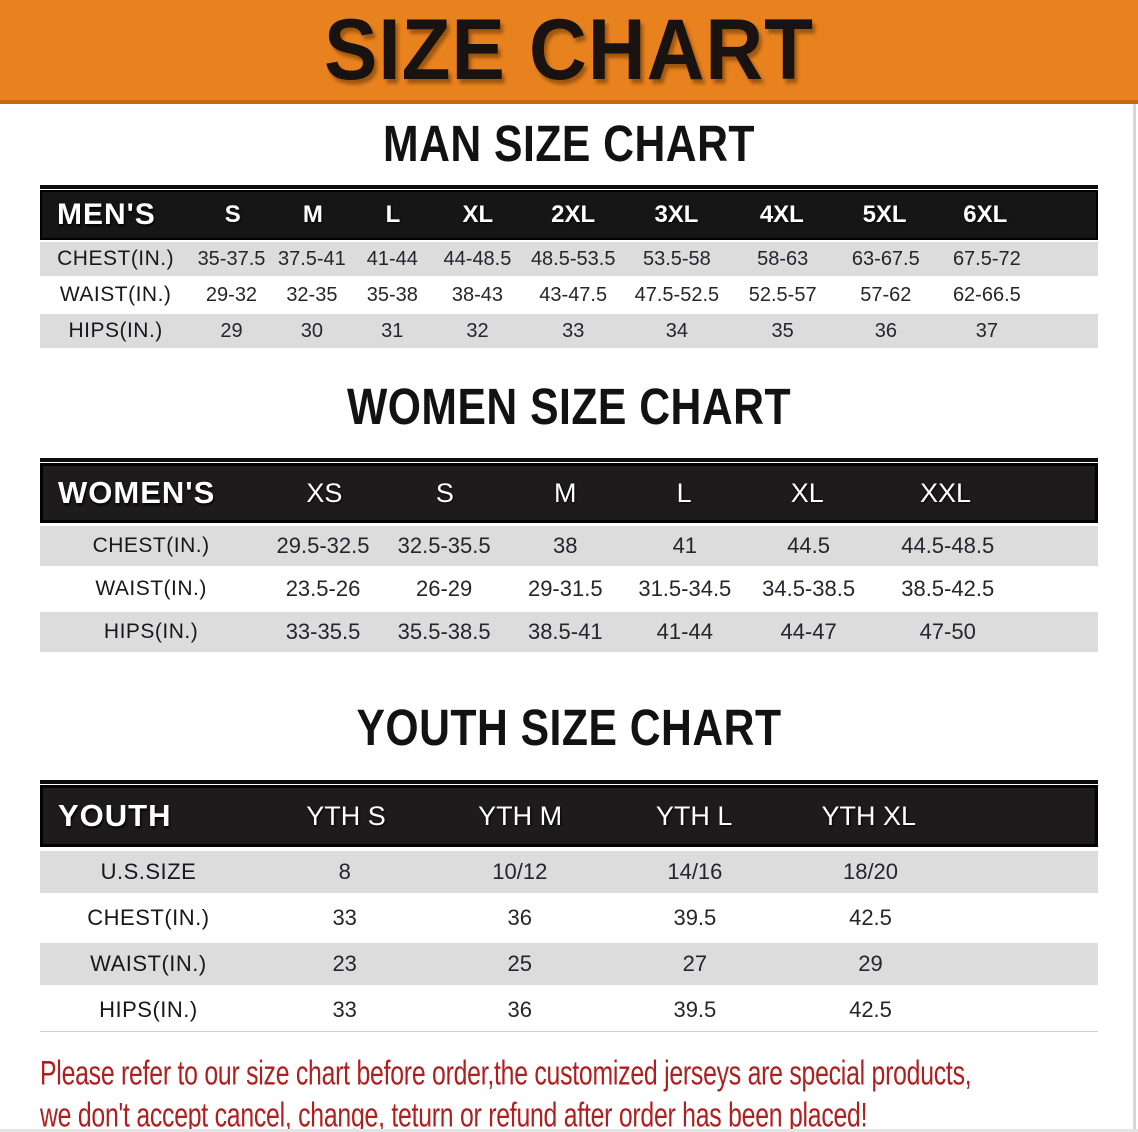 The image size is (1138, 1132). Describe the element at coordinates (695, 963) in the screenshot. I see `cell-value: 27` at that location.